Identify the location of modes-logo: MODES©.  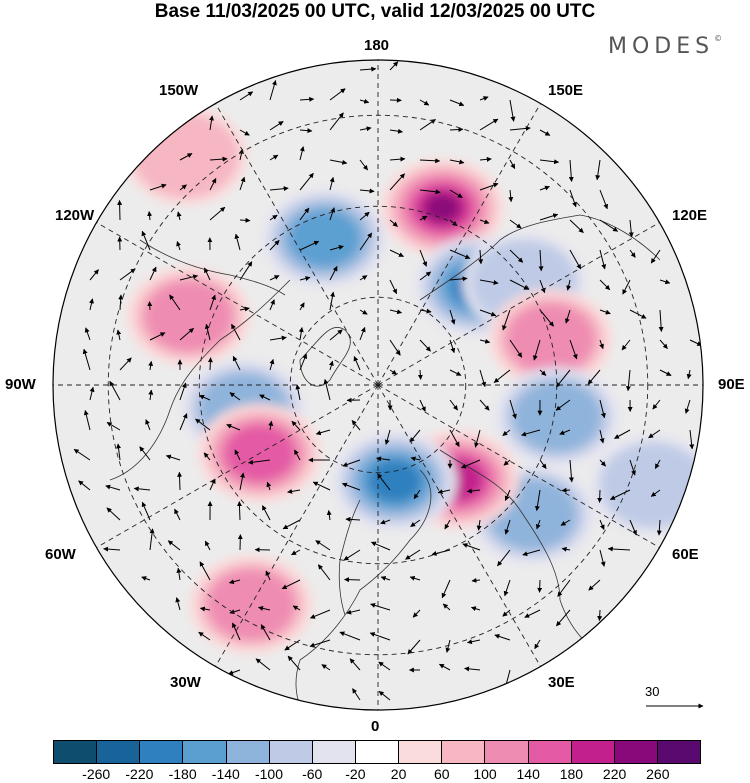
(665, 46).